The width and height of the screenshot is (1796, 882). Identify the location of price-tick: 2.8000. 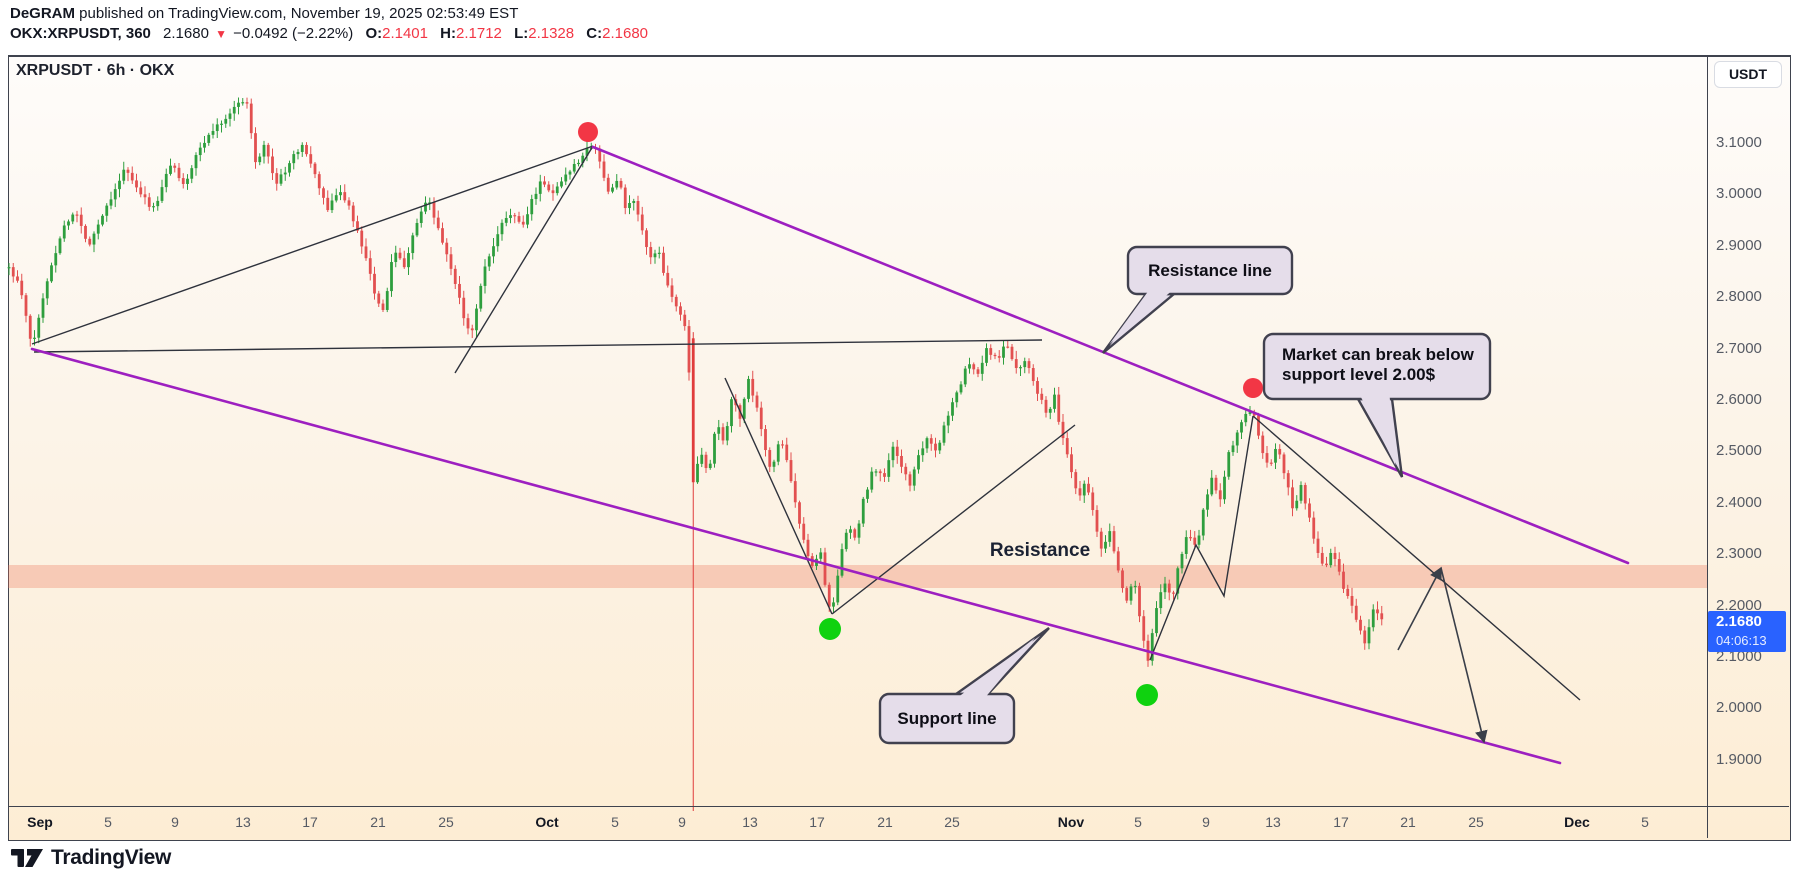
(1739, 297).